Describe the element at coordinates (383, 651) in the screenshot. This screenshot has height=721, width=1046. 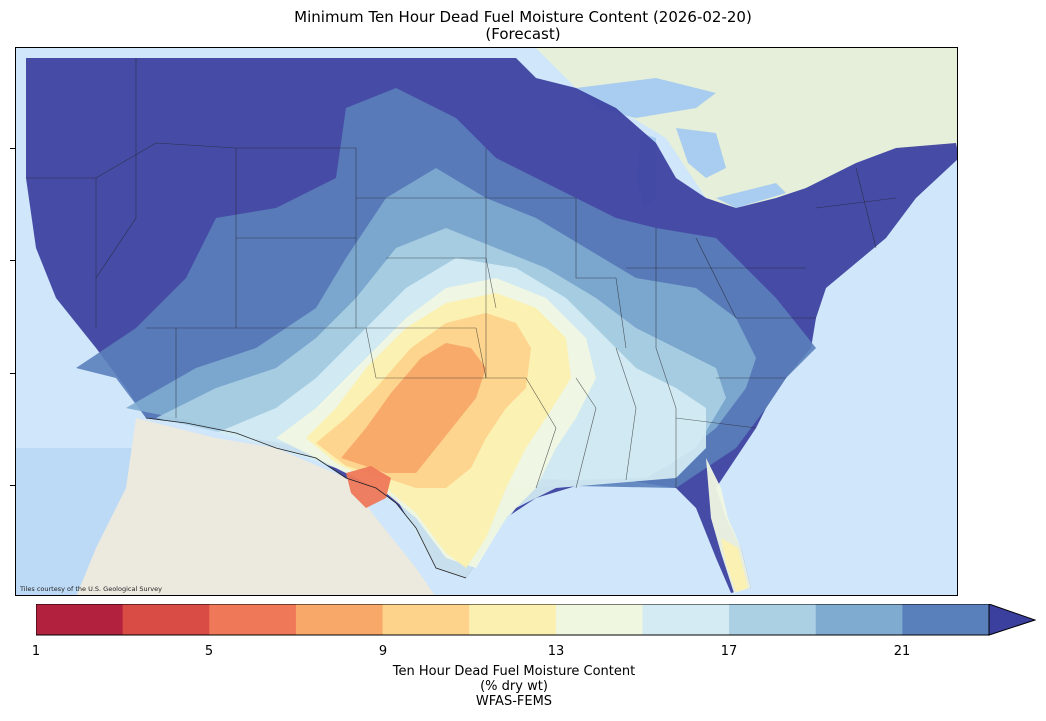
I see `colorbar-tick-label: 9` at that location.